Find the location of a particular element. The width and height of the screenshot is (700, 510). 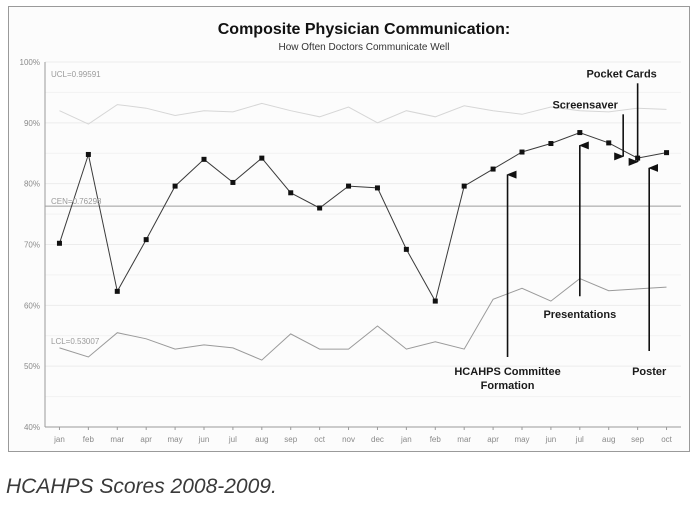

chart-title: Composite Physician Communication: is located at coordinates (364, 29).